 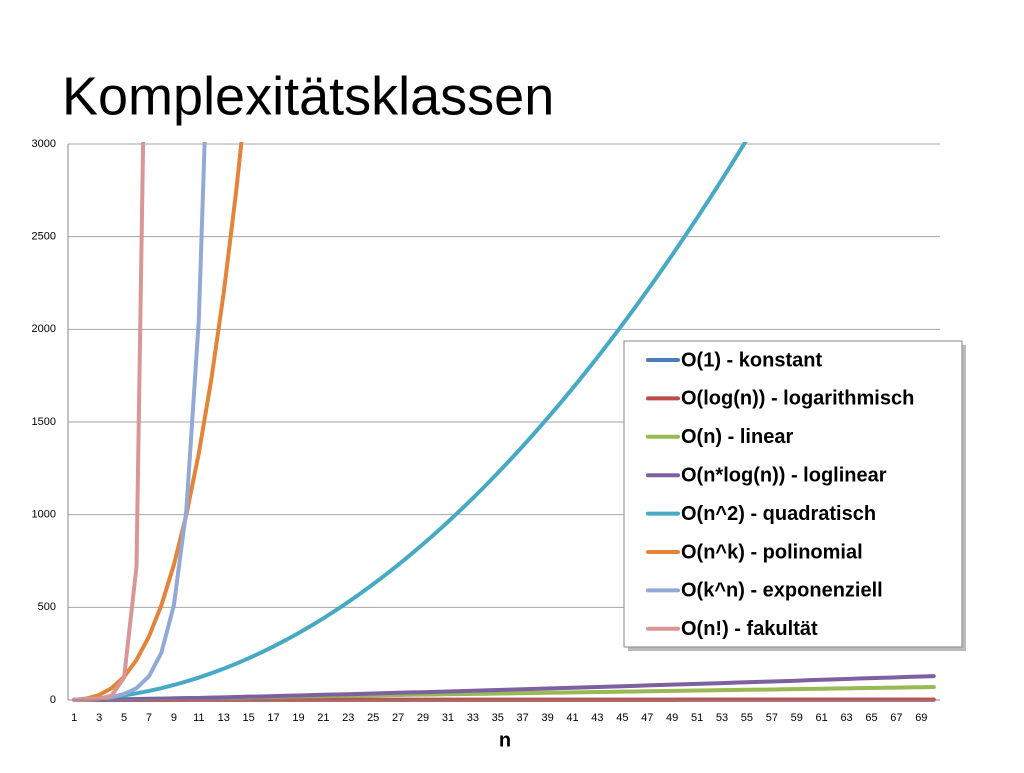 I want to click on x-tick-label: 29, so click(x=423, y=718).